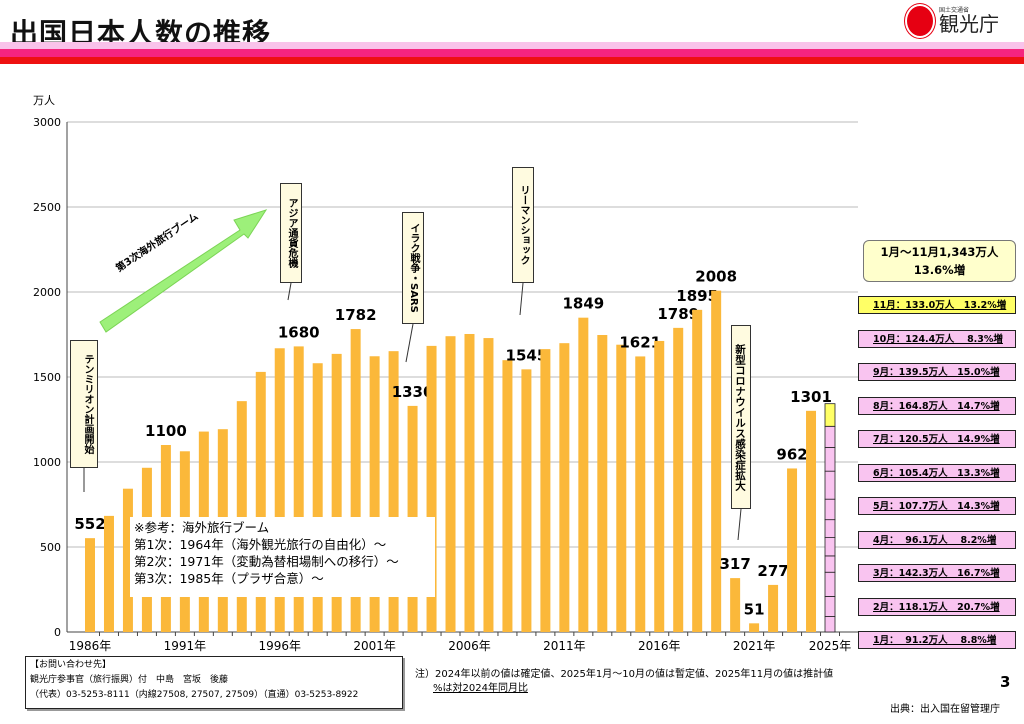  I want to click on x-tick-label: 1986年, so click(90, 646).